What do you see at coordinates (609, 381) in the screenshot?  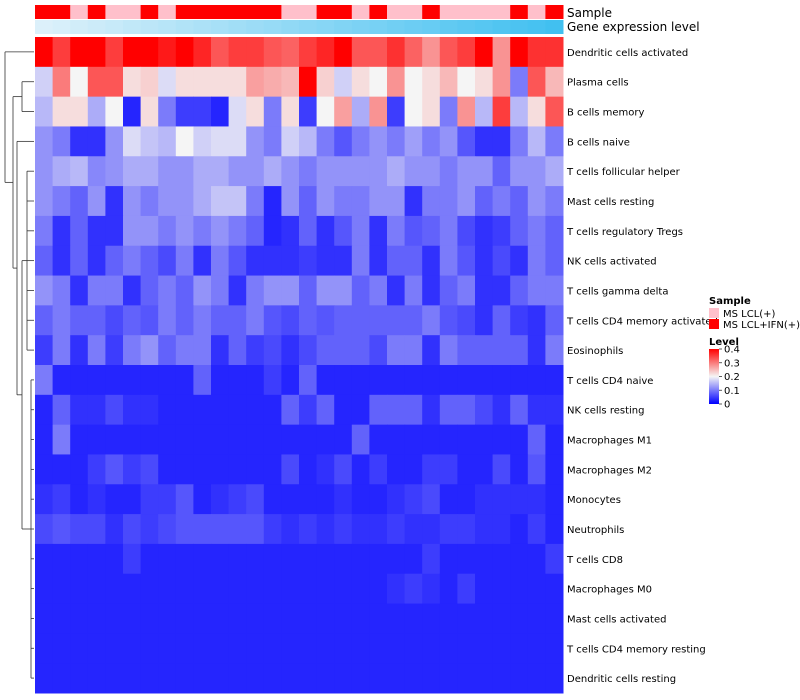 I see `row-label: T cells CD4 naive` at bounding box center [609, 381].